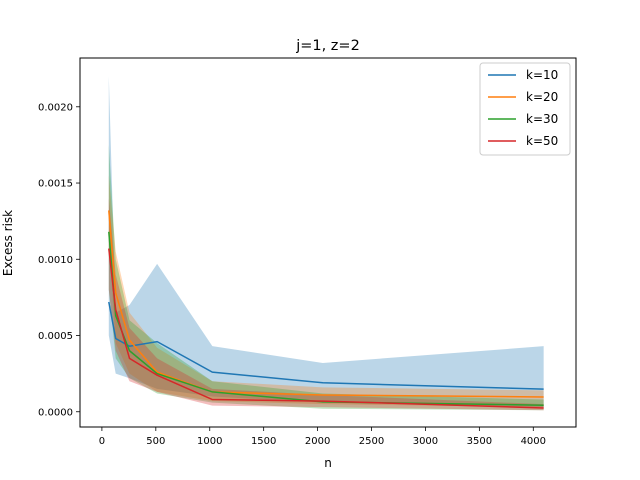 Image resolution: width=640 pixels, height=480 pixels. Describe the element at coordinates (8, 243) in the screenshot. I see `y-axis-label: Excess risk` at that location.